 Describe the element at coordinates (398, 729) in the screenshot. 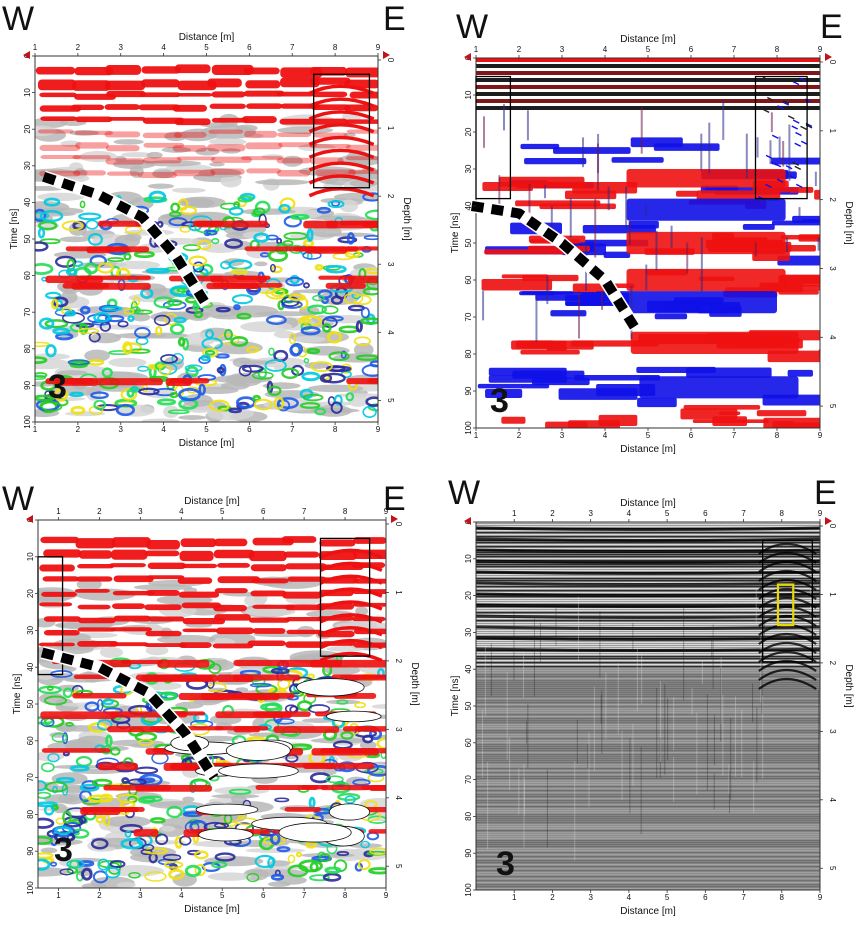

I see `depth-tick: 3` at that location.